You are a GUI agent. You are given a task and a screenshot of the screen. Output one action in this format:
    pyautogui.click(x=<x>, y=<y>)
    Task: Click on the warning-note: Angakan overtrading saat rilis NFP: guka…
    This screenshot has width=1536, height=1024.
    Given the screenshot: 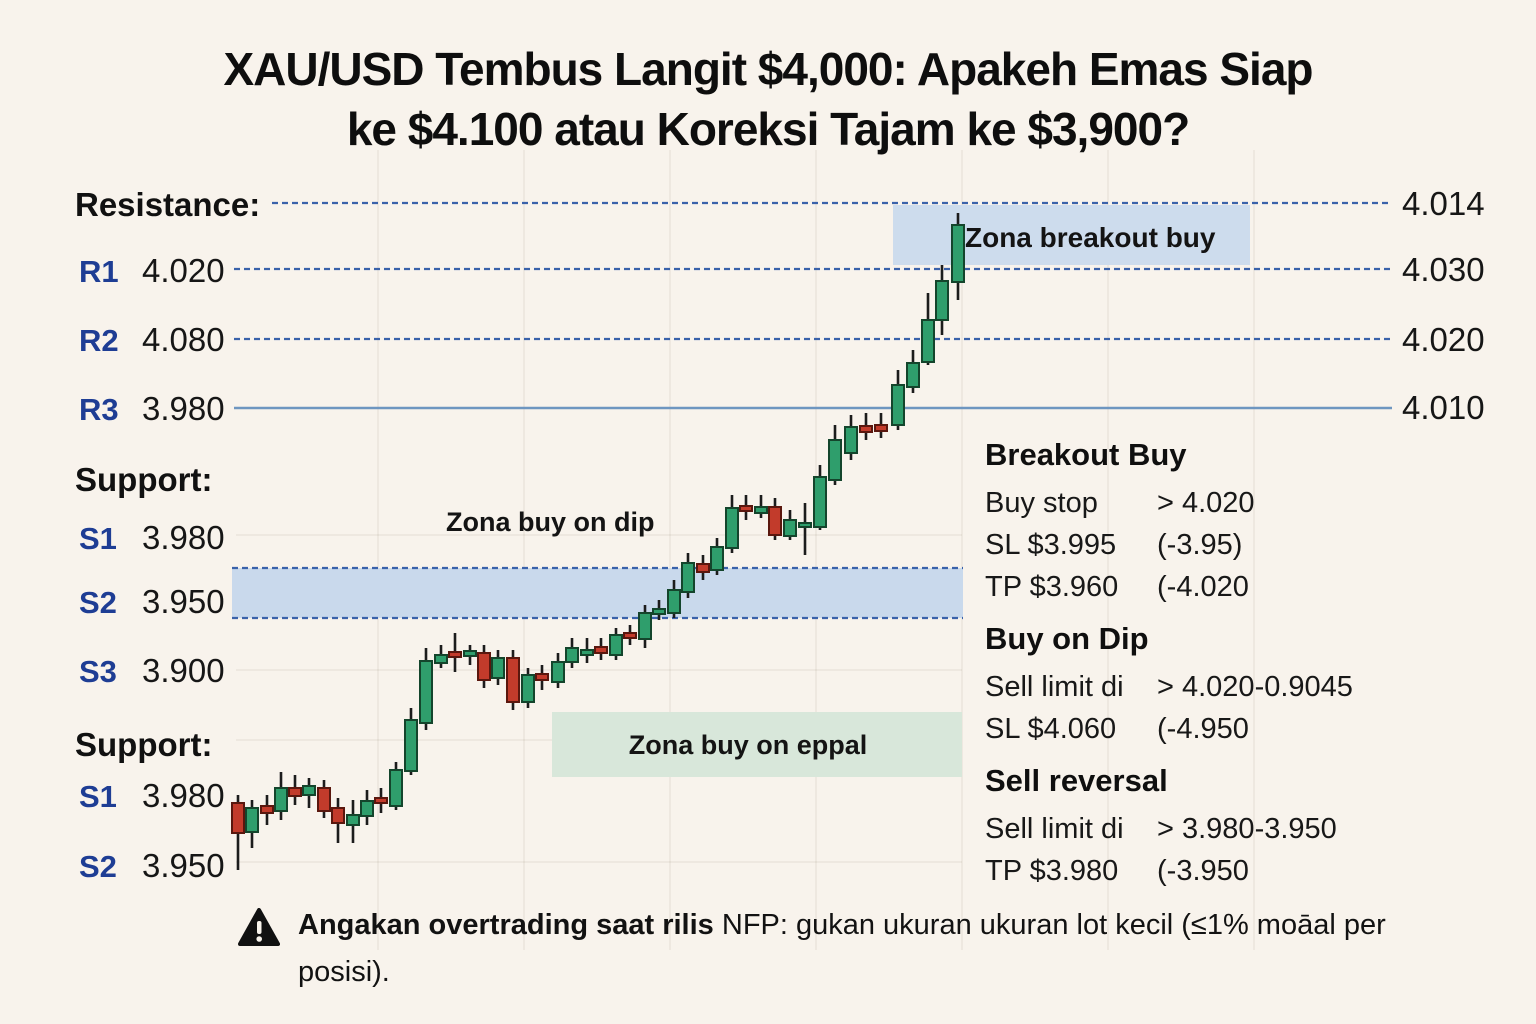 What is the action you would take?
    pyautogui.click(x=833, y=949)
    